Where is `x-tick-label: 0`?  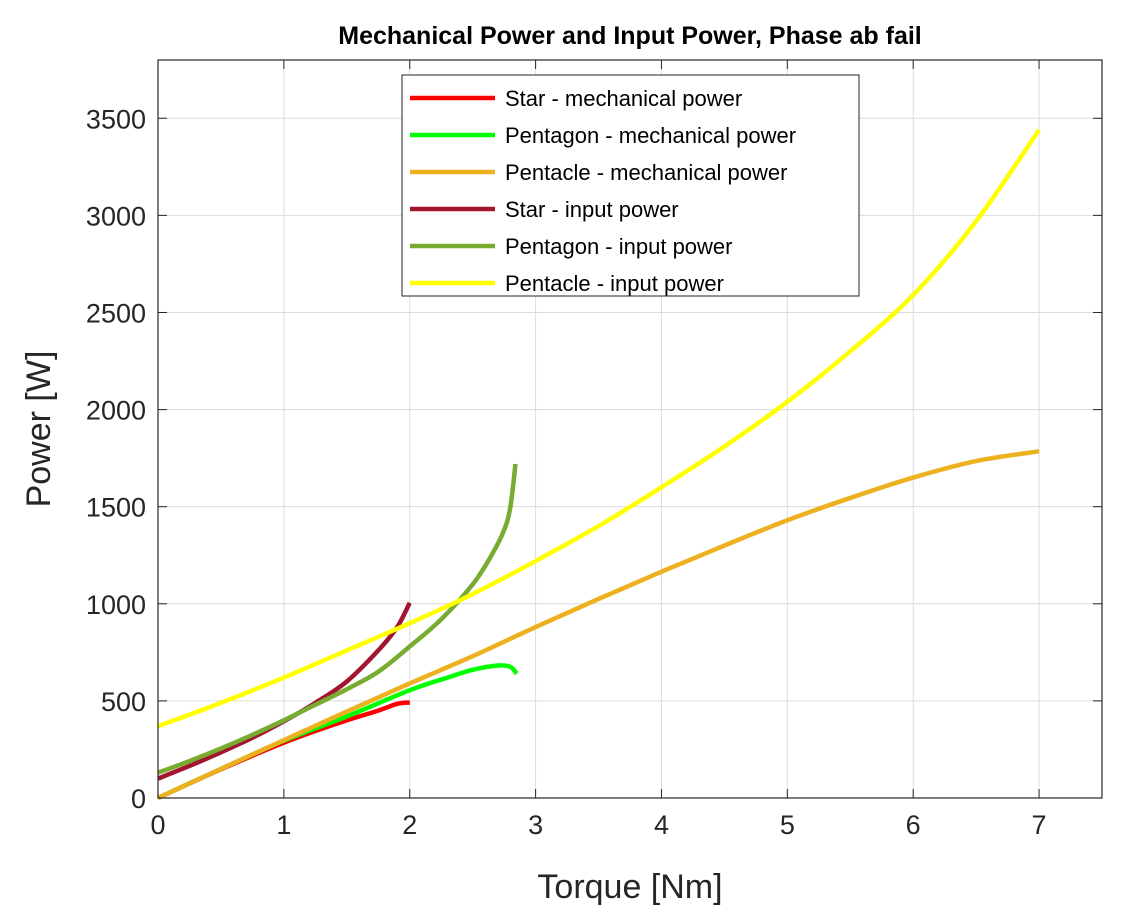 x-tick-label: 0 is located at coordinates (157, 825).